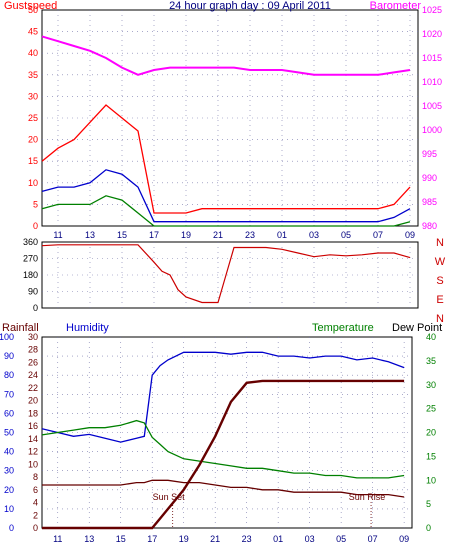 This screenshot has height=555, width=468. Describe the element at coordinates (429, 226) in the screenshot. I see `y-tick-label-right: 980` at that location.